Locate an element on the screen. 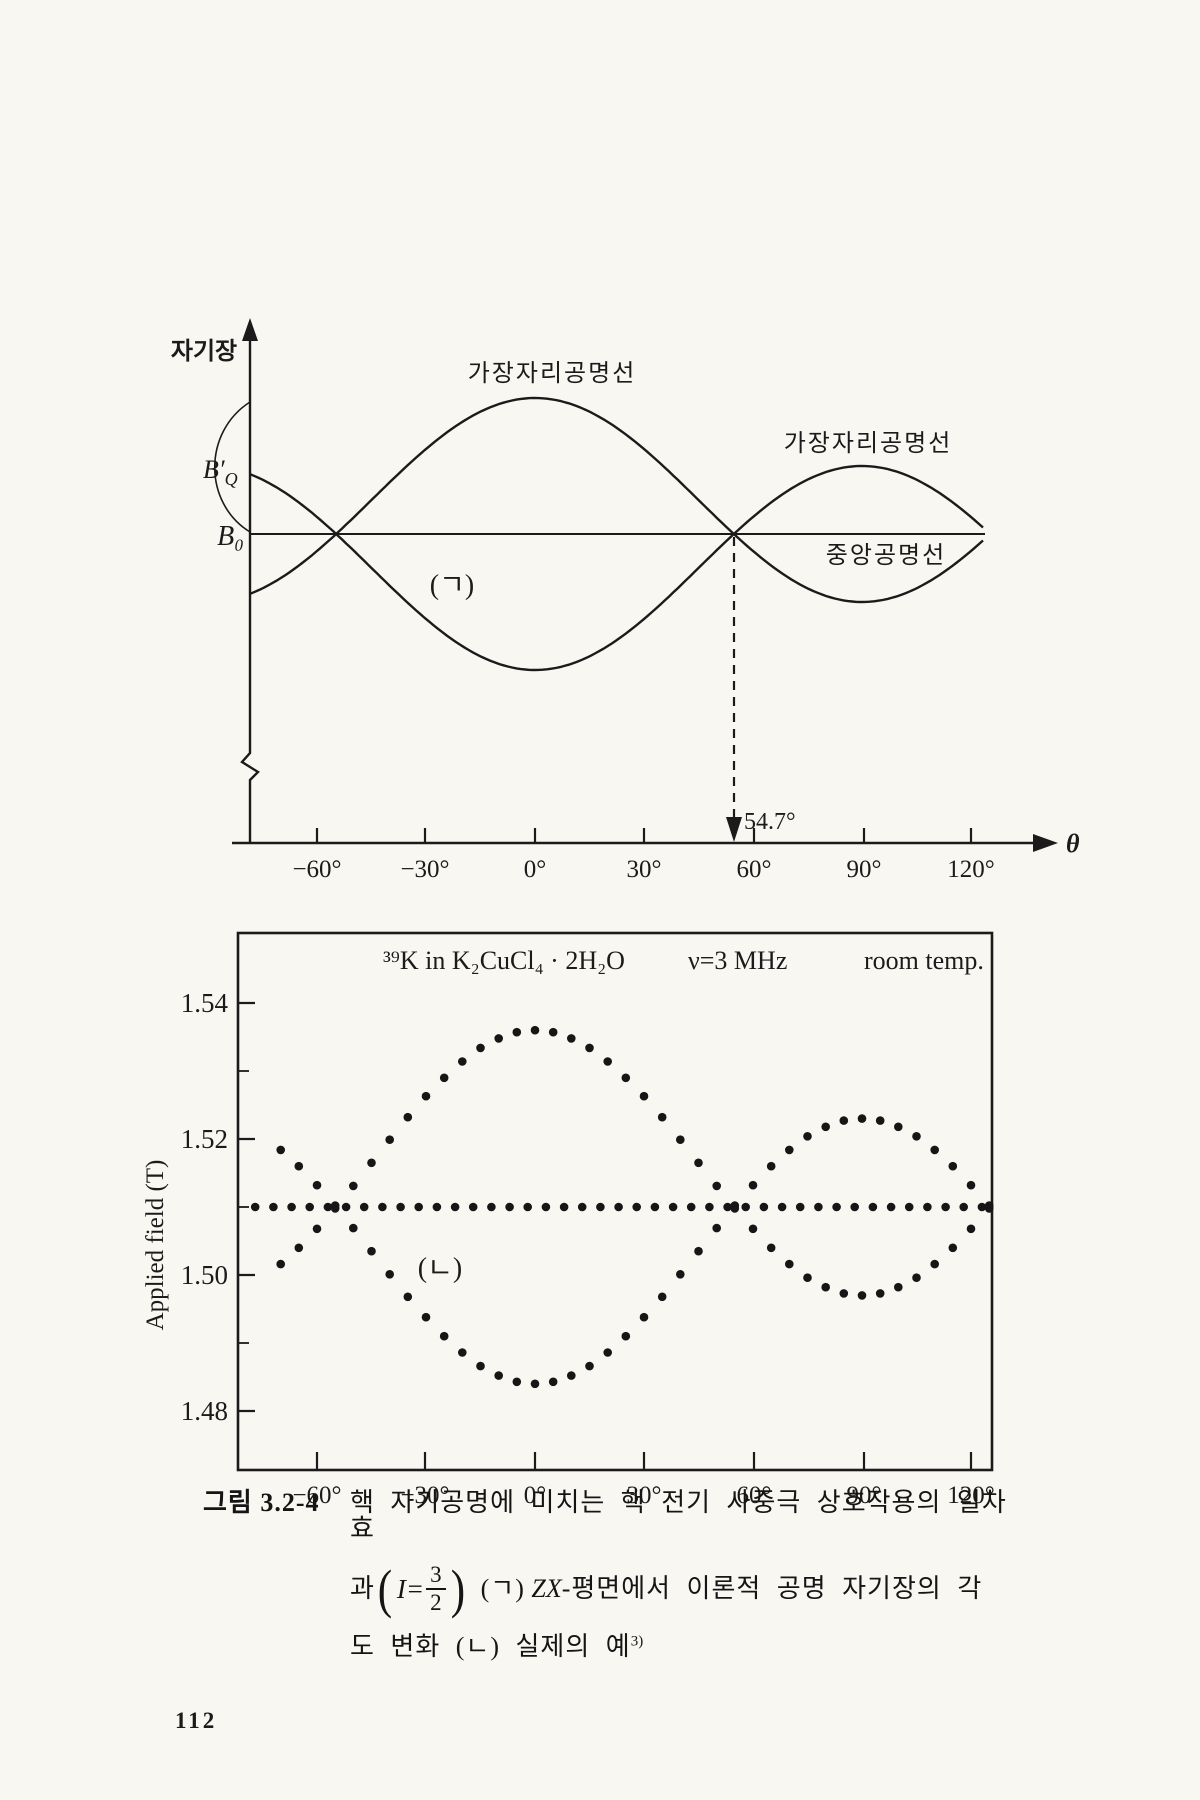 The height and width of the screenshot is (1800, 1200). x-tick-label: −30° is located at coordinates (424, 869).